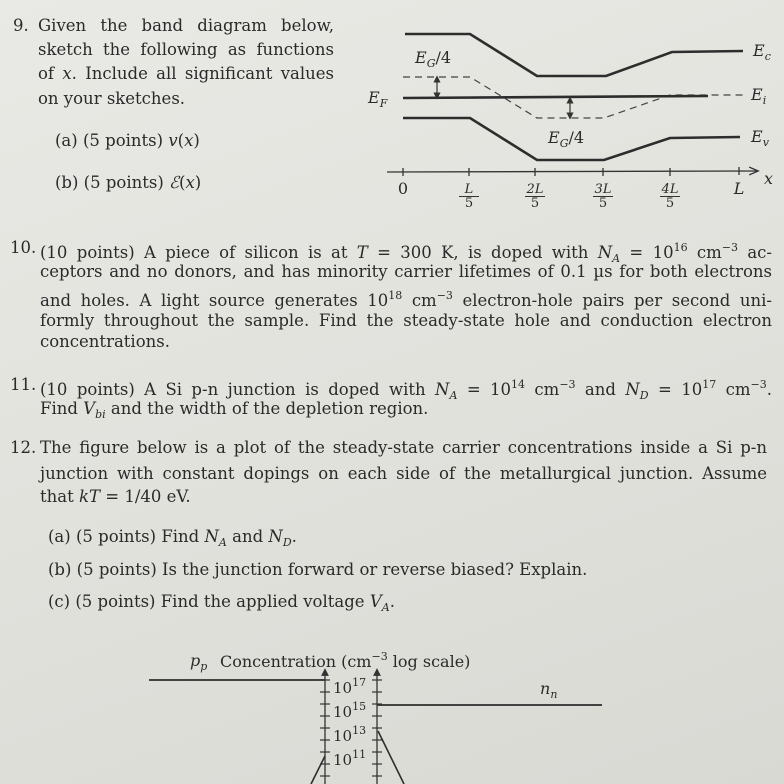 The width and height of the screenshot is (784, 784). What do you see at coordinates (767, 56) in the screenshot?
I see `text-segment: c` at bounding box center [767, 56].